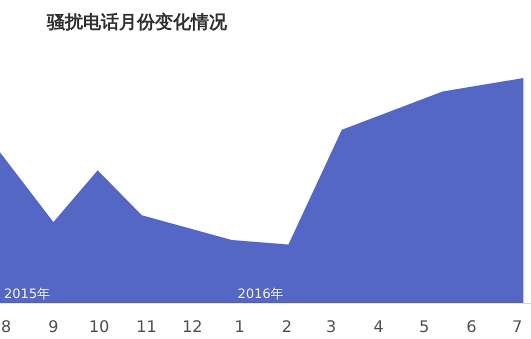 The image size is (531, 339). I want to click on x-tick-label: 5, so click(424, 326).